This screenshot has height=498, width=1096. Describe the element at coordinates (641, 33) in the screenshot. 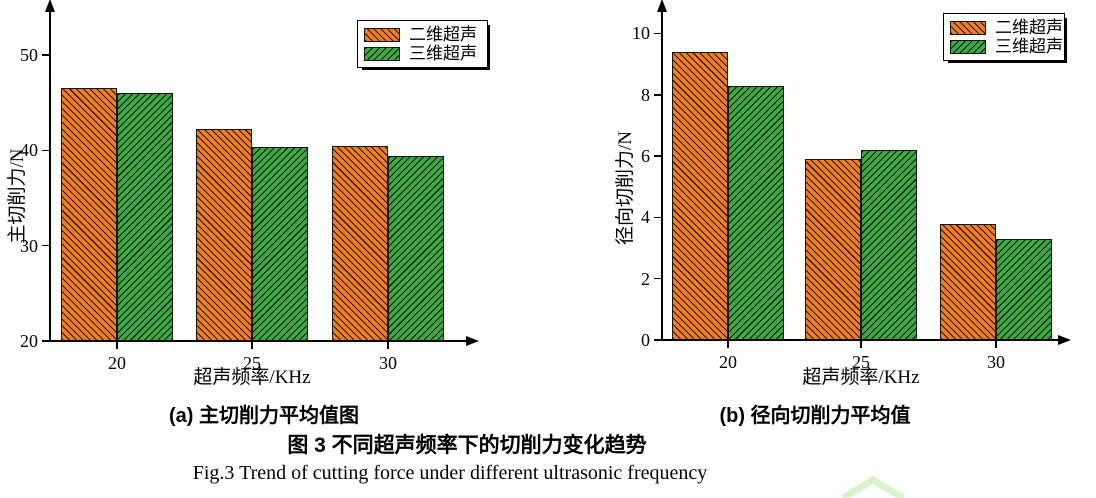

I see `y-tick-label: 10` at that location.